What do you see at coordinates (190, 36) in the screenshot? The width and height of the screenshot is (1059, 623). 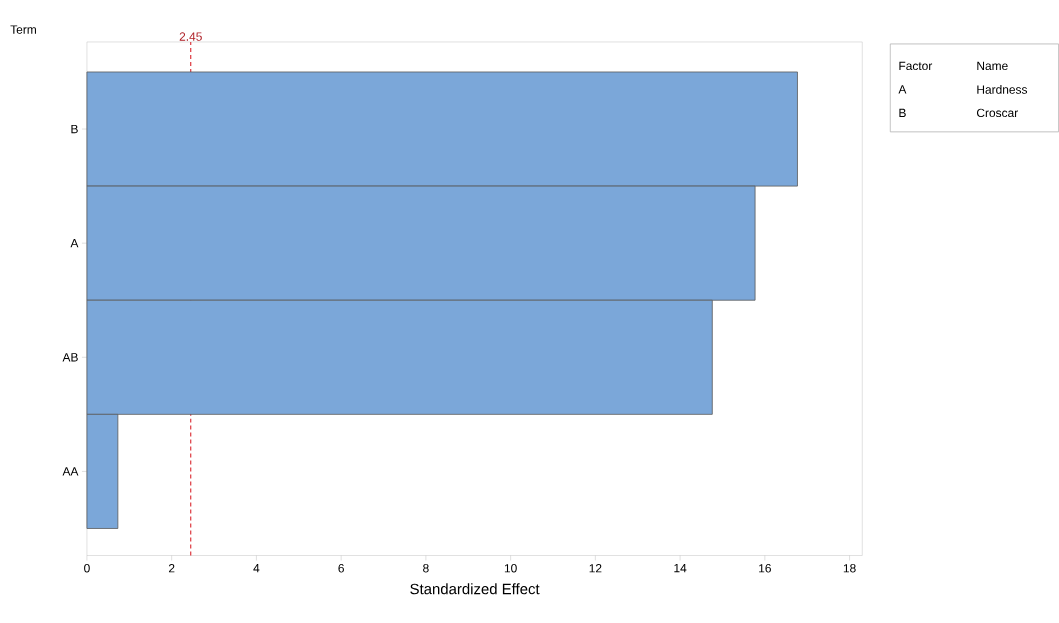 I see `ref-line-label: 2.45` at bounding box center [190, 36].